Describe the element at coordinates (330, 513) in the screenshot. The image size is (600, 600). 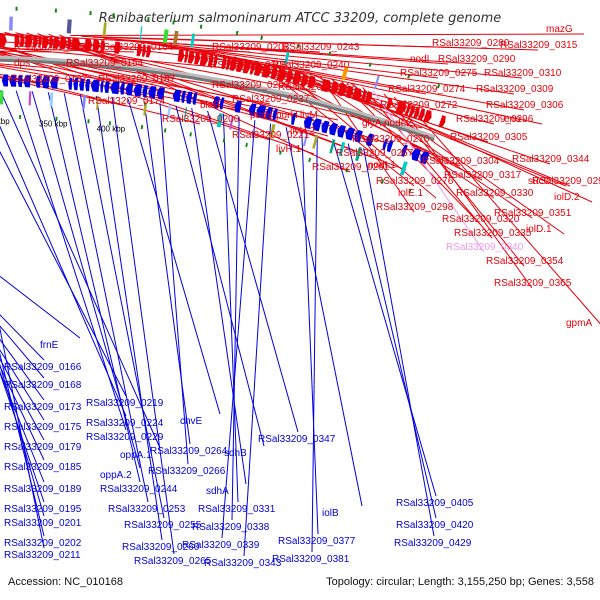
I see `gene-label-reverse: iolB` at that location.